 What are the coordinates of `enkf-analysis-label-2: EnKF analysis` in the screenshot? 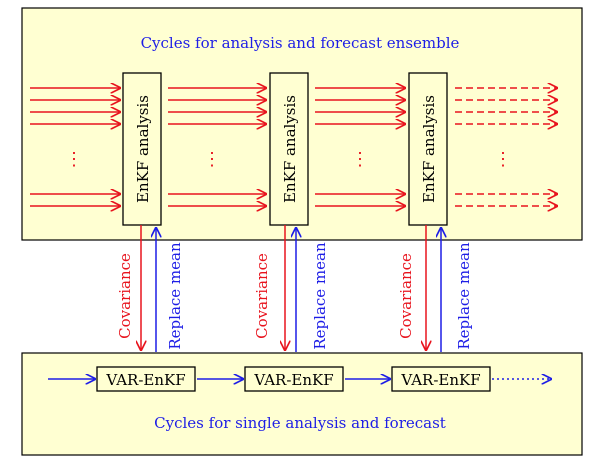 It's located at (290, 149).